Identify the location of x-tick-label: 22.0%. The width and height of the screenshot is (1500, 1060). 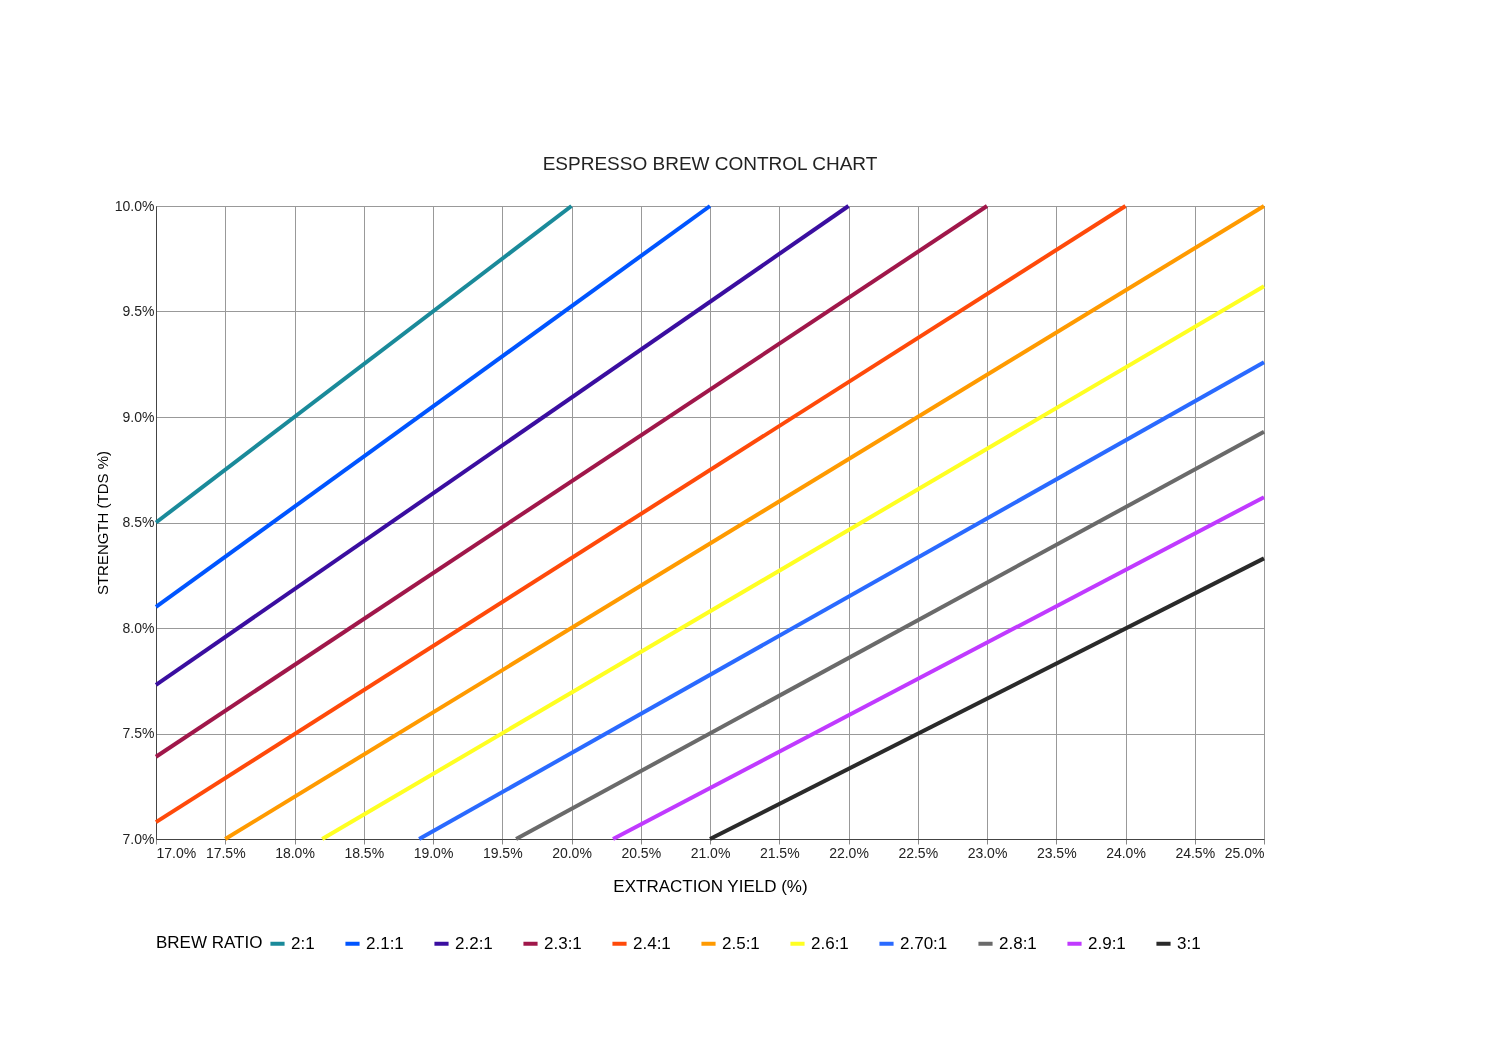
(849, 852).